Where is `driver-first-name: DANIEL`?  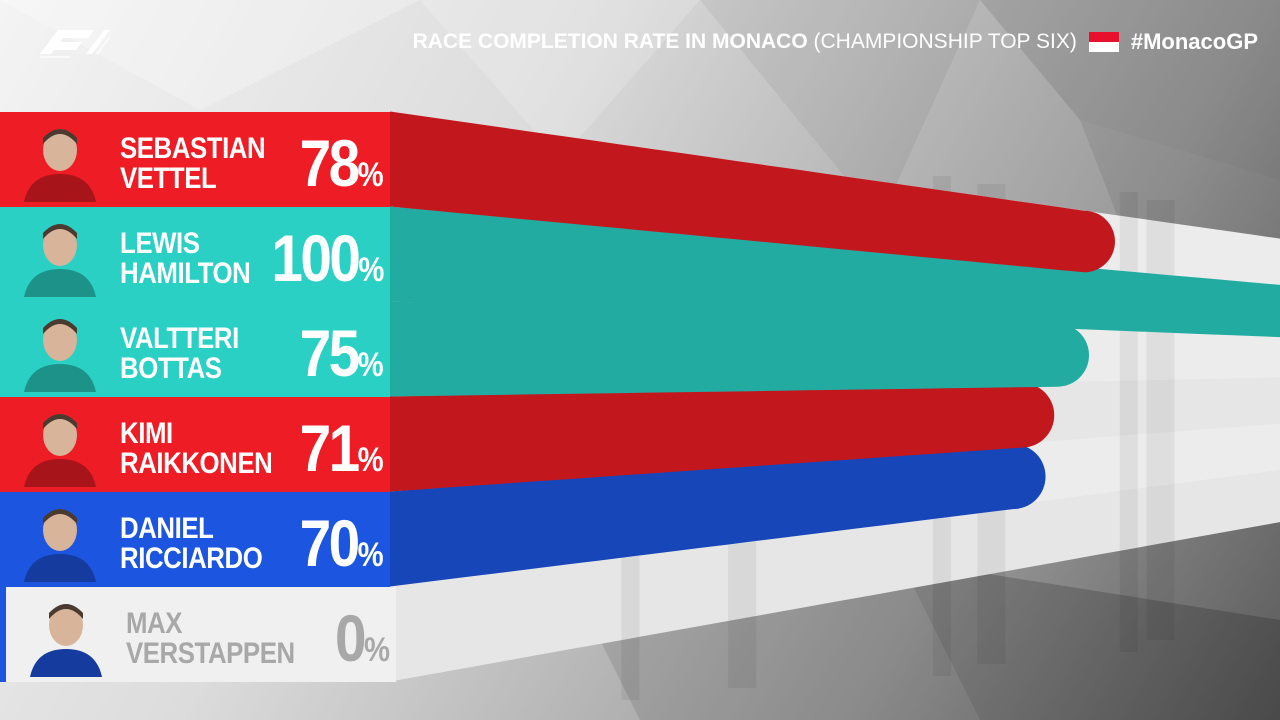
driver-first-name: DANIEL is located at coordinates (167, 528).